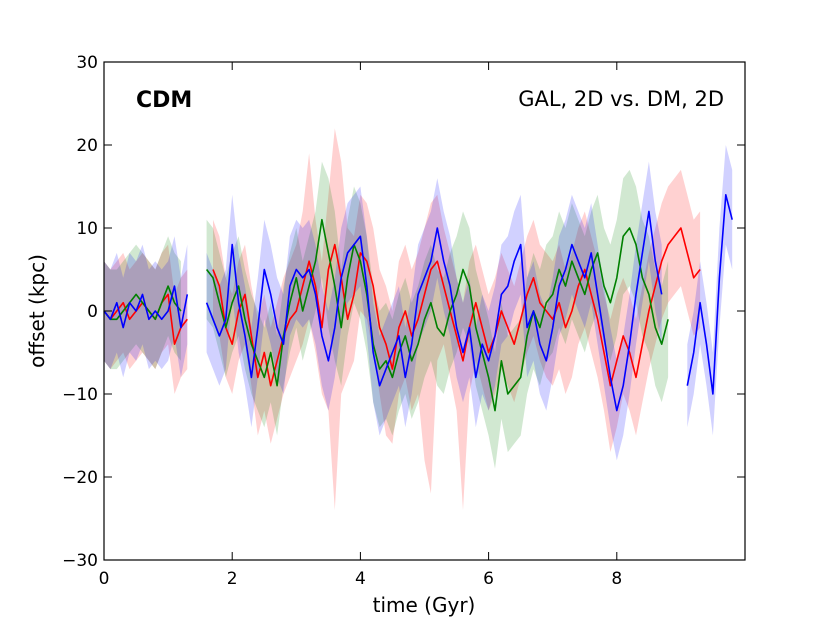 Image resolution: width=830 pixels, height=623 pixels. Describe the element at coordinates (80, 395) in the screenshot. I see `y-tick-label: −10` at that location.